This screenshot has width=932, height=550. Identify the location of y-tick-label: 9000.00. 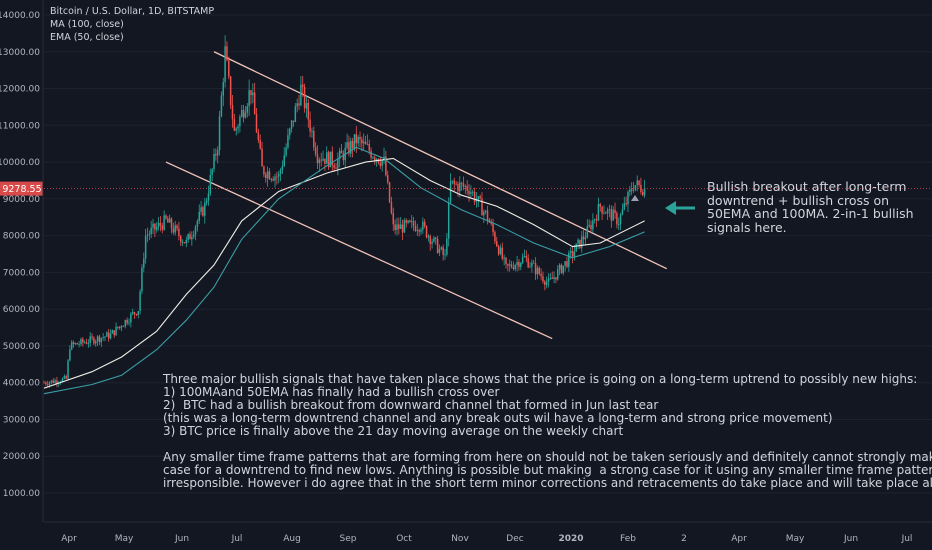
(21, 200).